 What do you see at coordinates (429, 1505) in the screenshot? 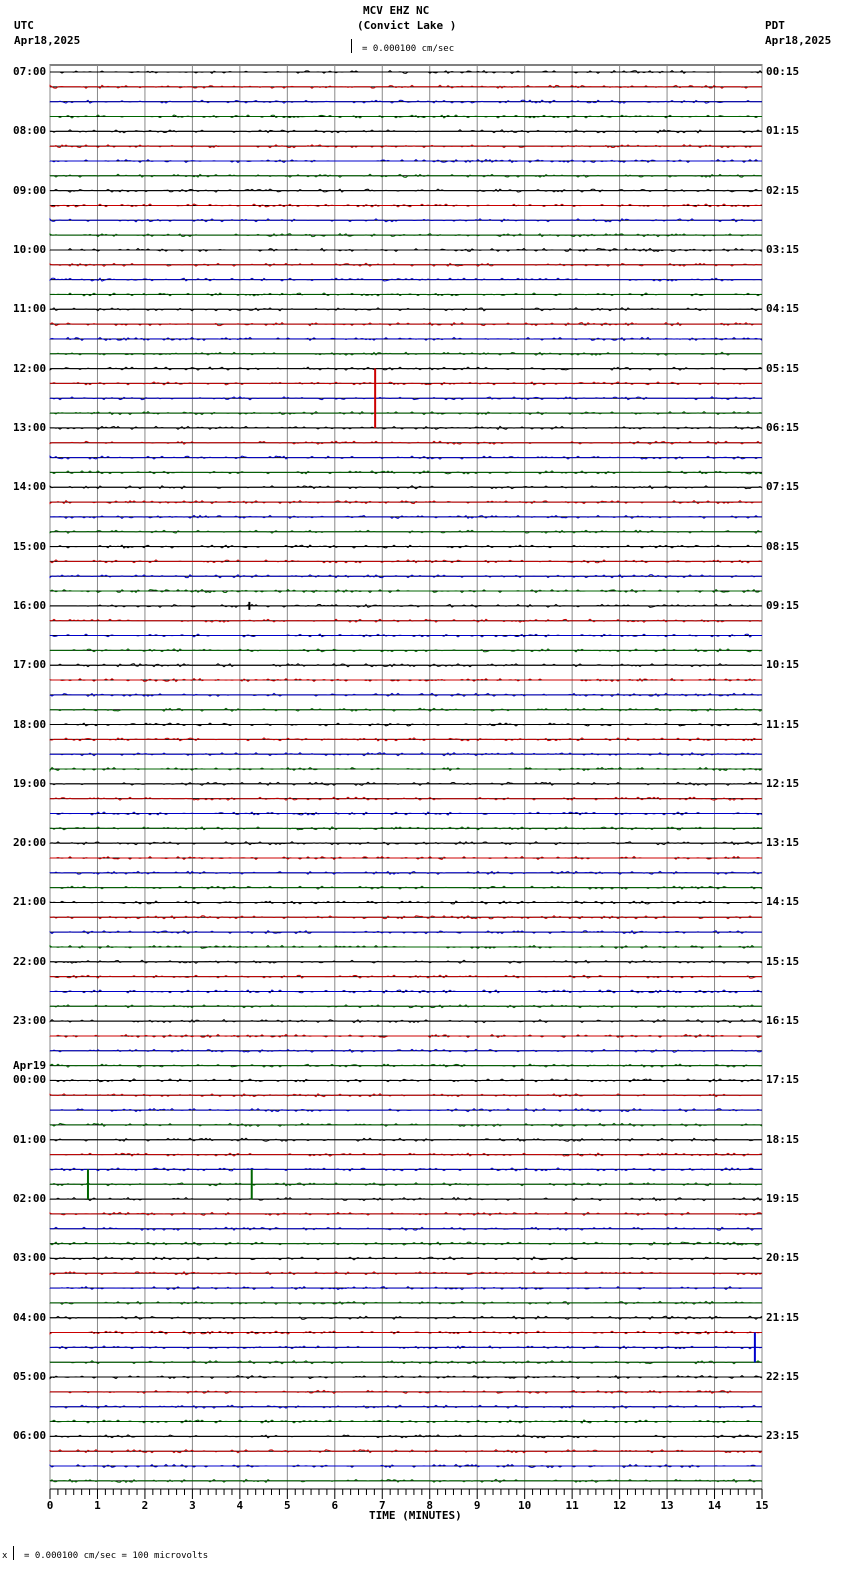
I see `svg-text: 8` at bounding box center [429, 1505].